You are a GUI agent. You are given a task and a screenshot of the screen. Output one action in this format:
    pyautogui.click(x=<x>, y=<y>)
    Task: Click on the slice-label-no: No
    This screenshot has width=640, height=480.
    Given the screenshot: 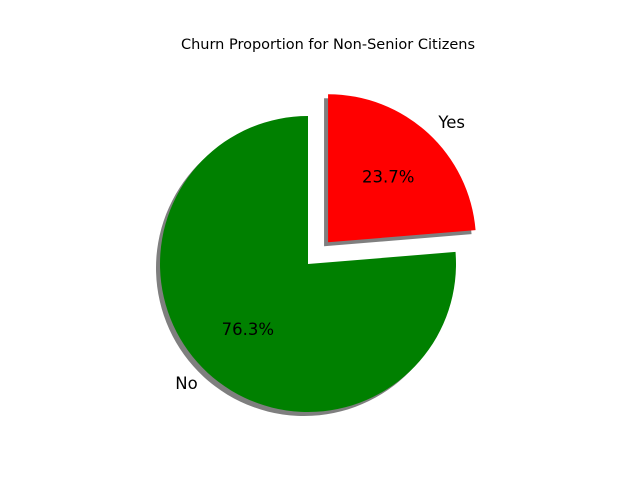 What is the action you would take?
    pyautogui.click(x=186, y=383)
    